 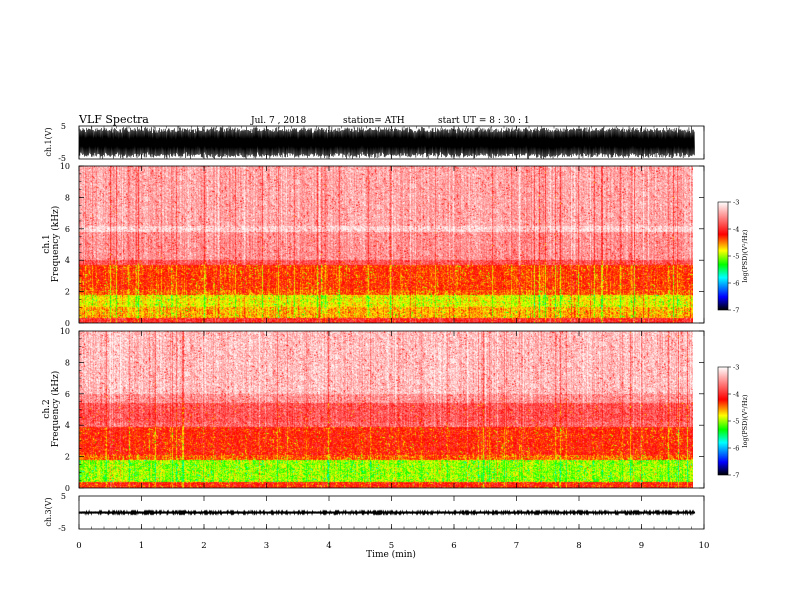 I want to click on time-tick-label: 10, so click(x=704, y=546).